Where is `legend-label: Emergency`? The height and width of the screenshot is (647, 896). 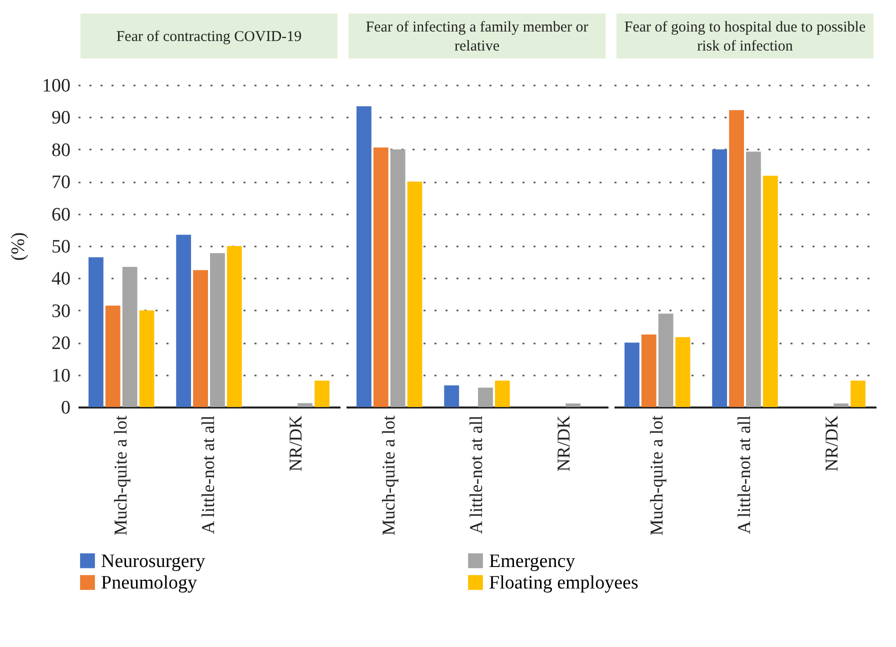 legend-label: Emergency is located at coordinates (532, 561).